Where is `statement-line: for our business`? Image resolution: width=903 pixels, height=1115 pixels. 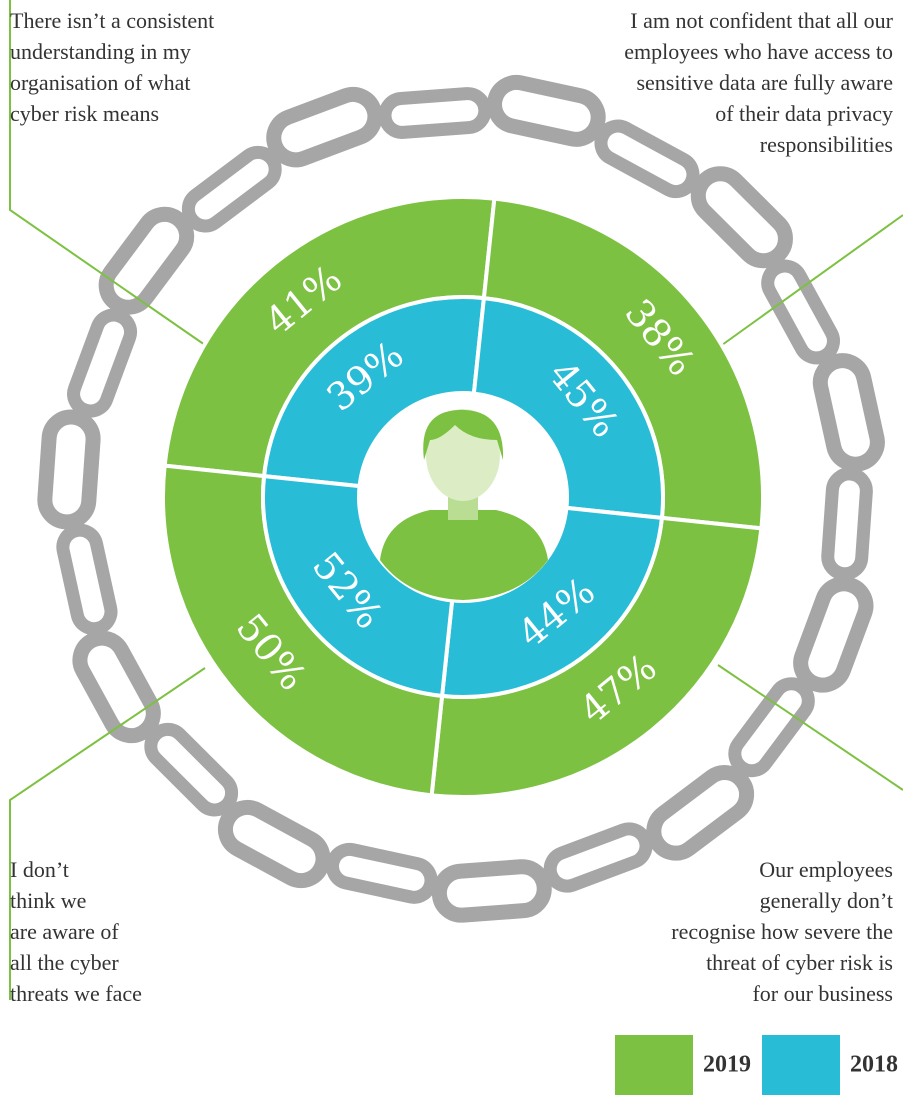 statement-line: for our business is located at coordinates (822, 993).